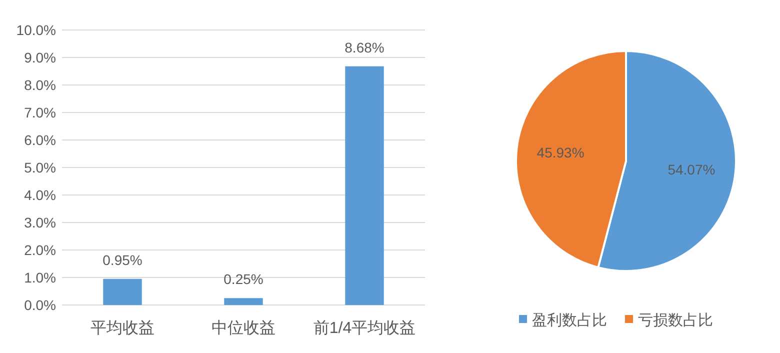 This screenshot has height=353, width=780. I want to click on y-tick-label: 8.0%, so click(40, 85).